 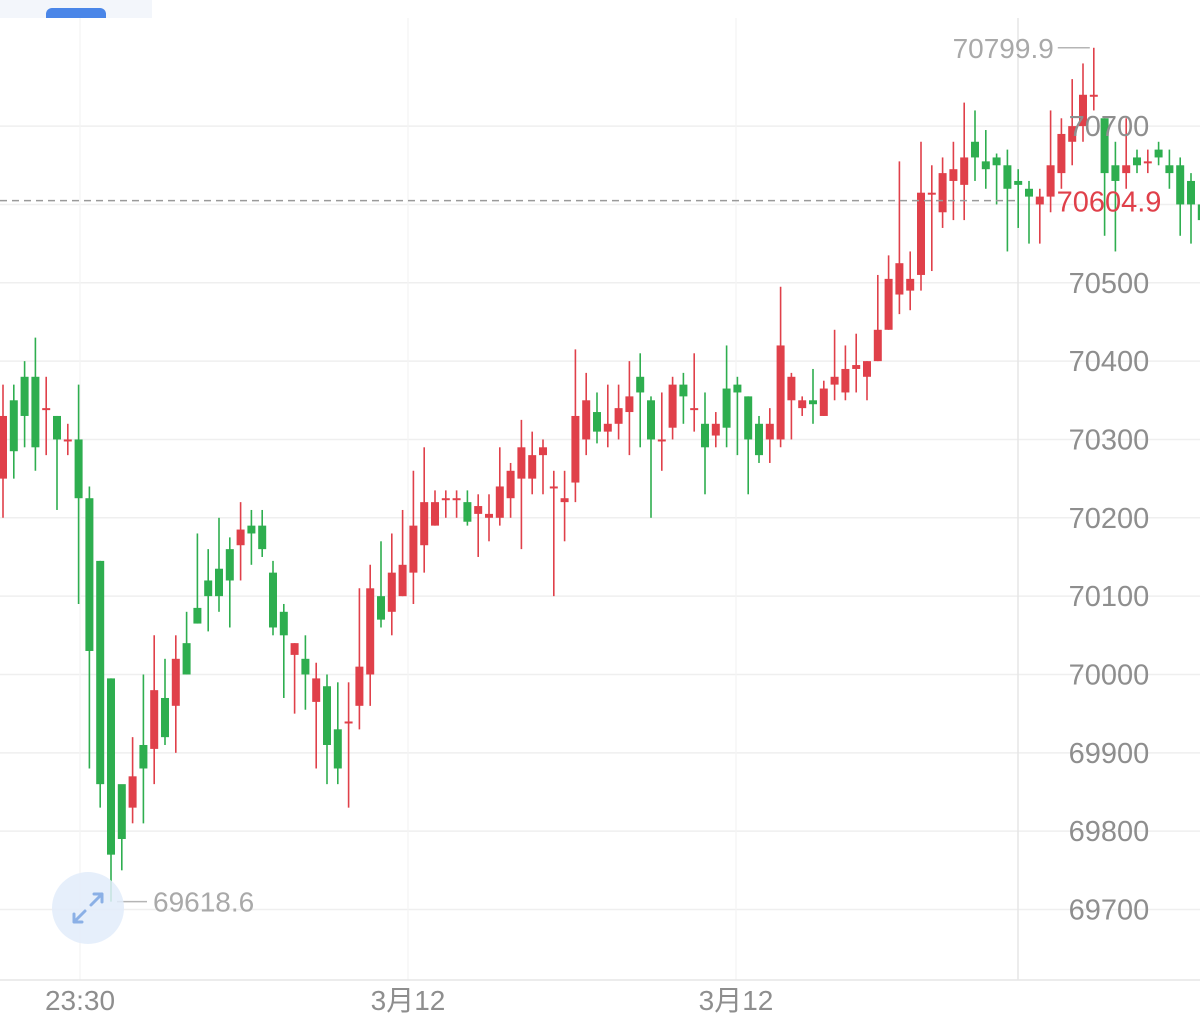 I want to click on y-tick-label: 70300, so click(x=1109, y=440).